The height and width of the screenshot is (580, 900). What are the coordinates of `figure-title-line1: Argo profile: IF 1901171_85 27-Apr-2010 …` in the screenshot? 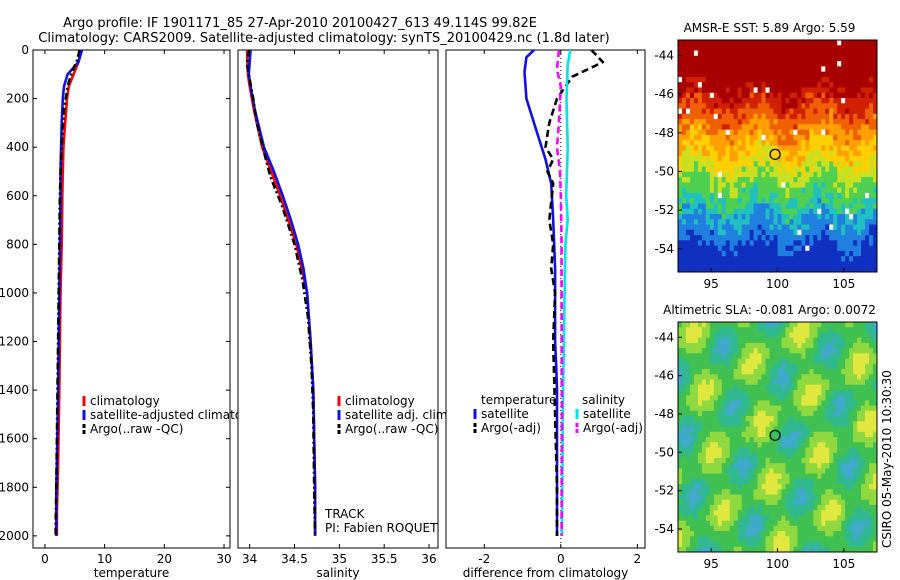 It's located at (300, 23).